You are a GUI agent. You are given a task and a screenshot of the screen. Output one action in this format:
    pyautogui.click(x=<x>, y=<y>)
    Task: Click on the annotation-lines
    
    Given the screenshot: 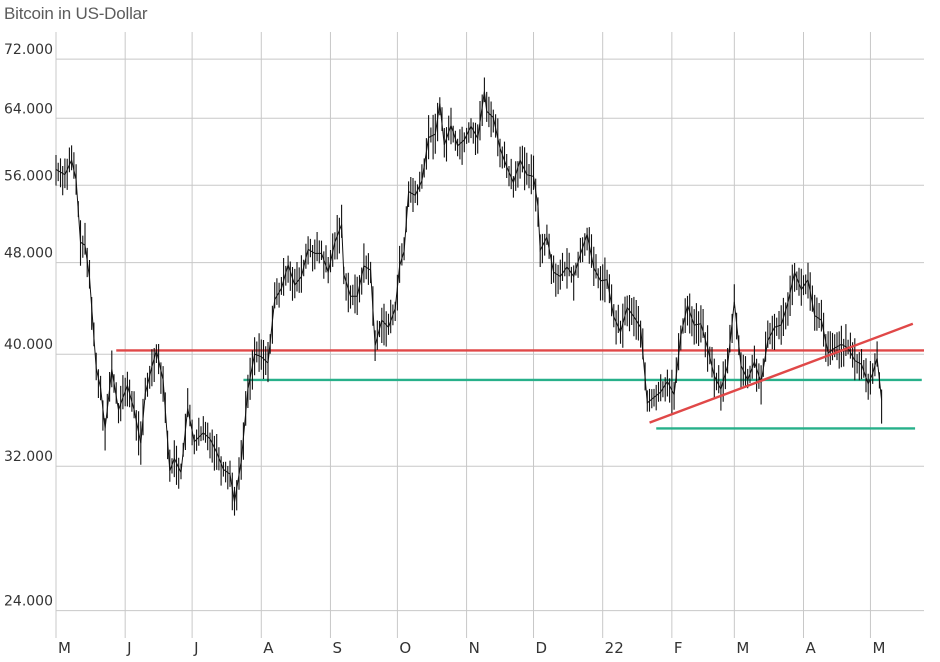 What is the action you would take?
    pyautogui.click(x=520, y=389)
    